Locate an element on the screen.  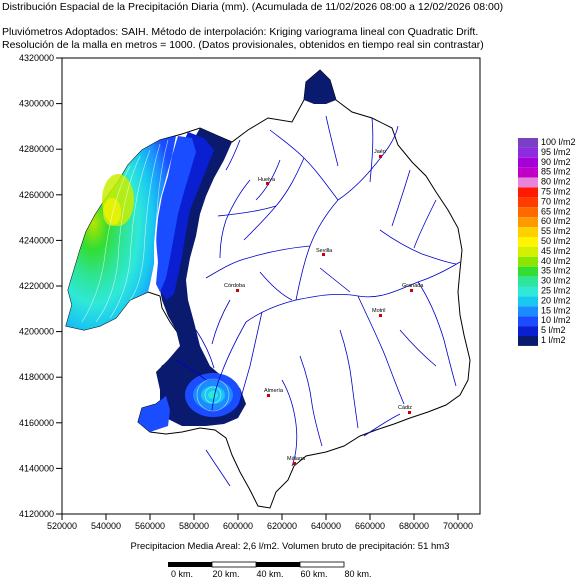
town-label-motril: Motril is located at coordinates (378, 311).